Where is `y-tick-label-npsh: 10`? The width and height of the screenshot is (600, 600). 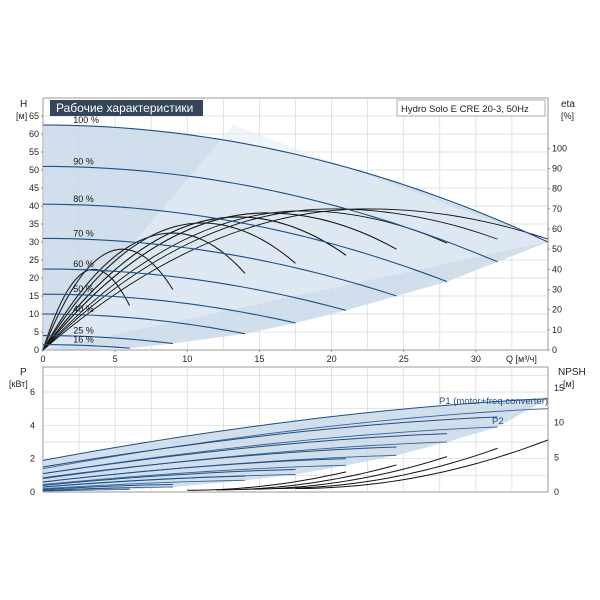 y-tick-label-npsh: 10 is located at coordinates (559, 423).